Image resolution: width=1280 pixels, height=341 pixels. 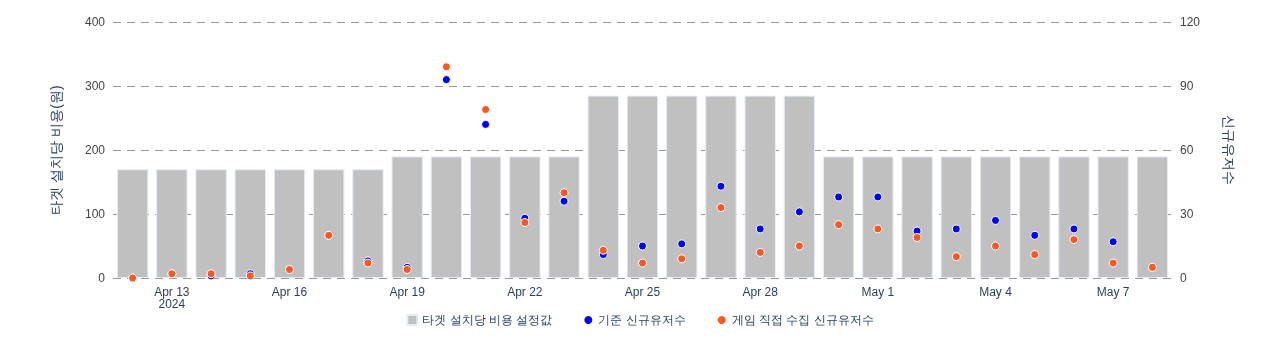 What do you see at coordinates (1187, 214) in the screenshot?
I see `y2-tick-label: 30` at bounding box center [1187, 214].